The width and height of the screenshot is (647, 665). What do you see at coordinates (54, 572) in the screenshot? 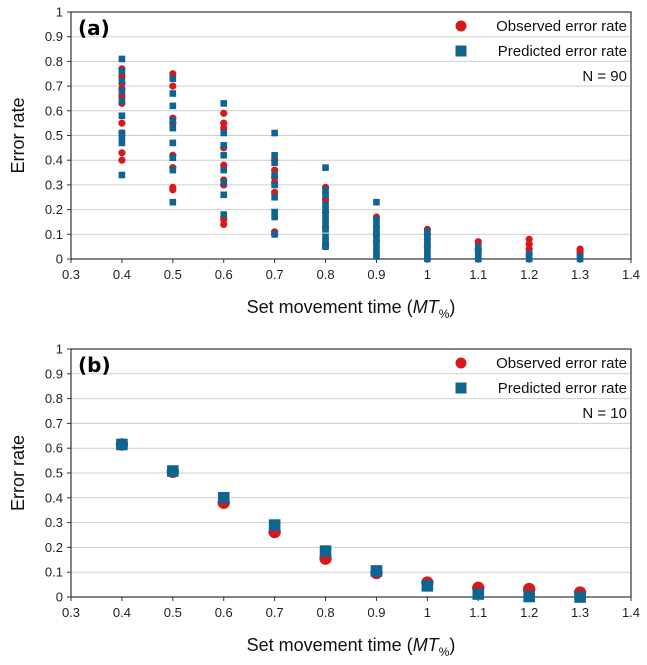
I see `y-tick-label: 0.1` at bounding box center [54, 572].